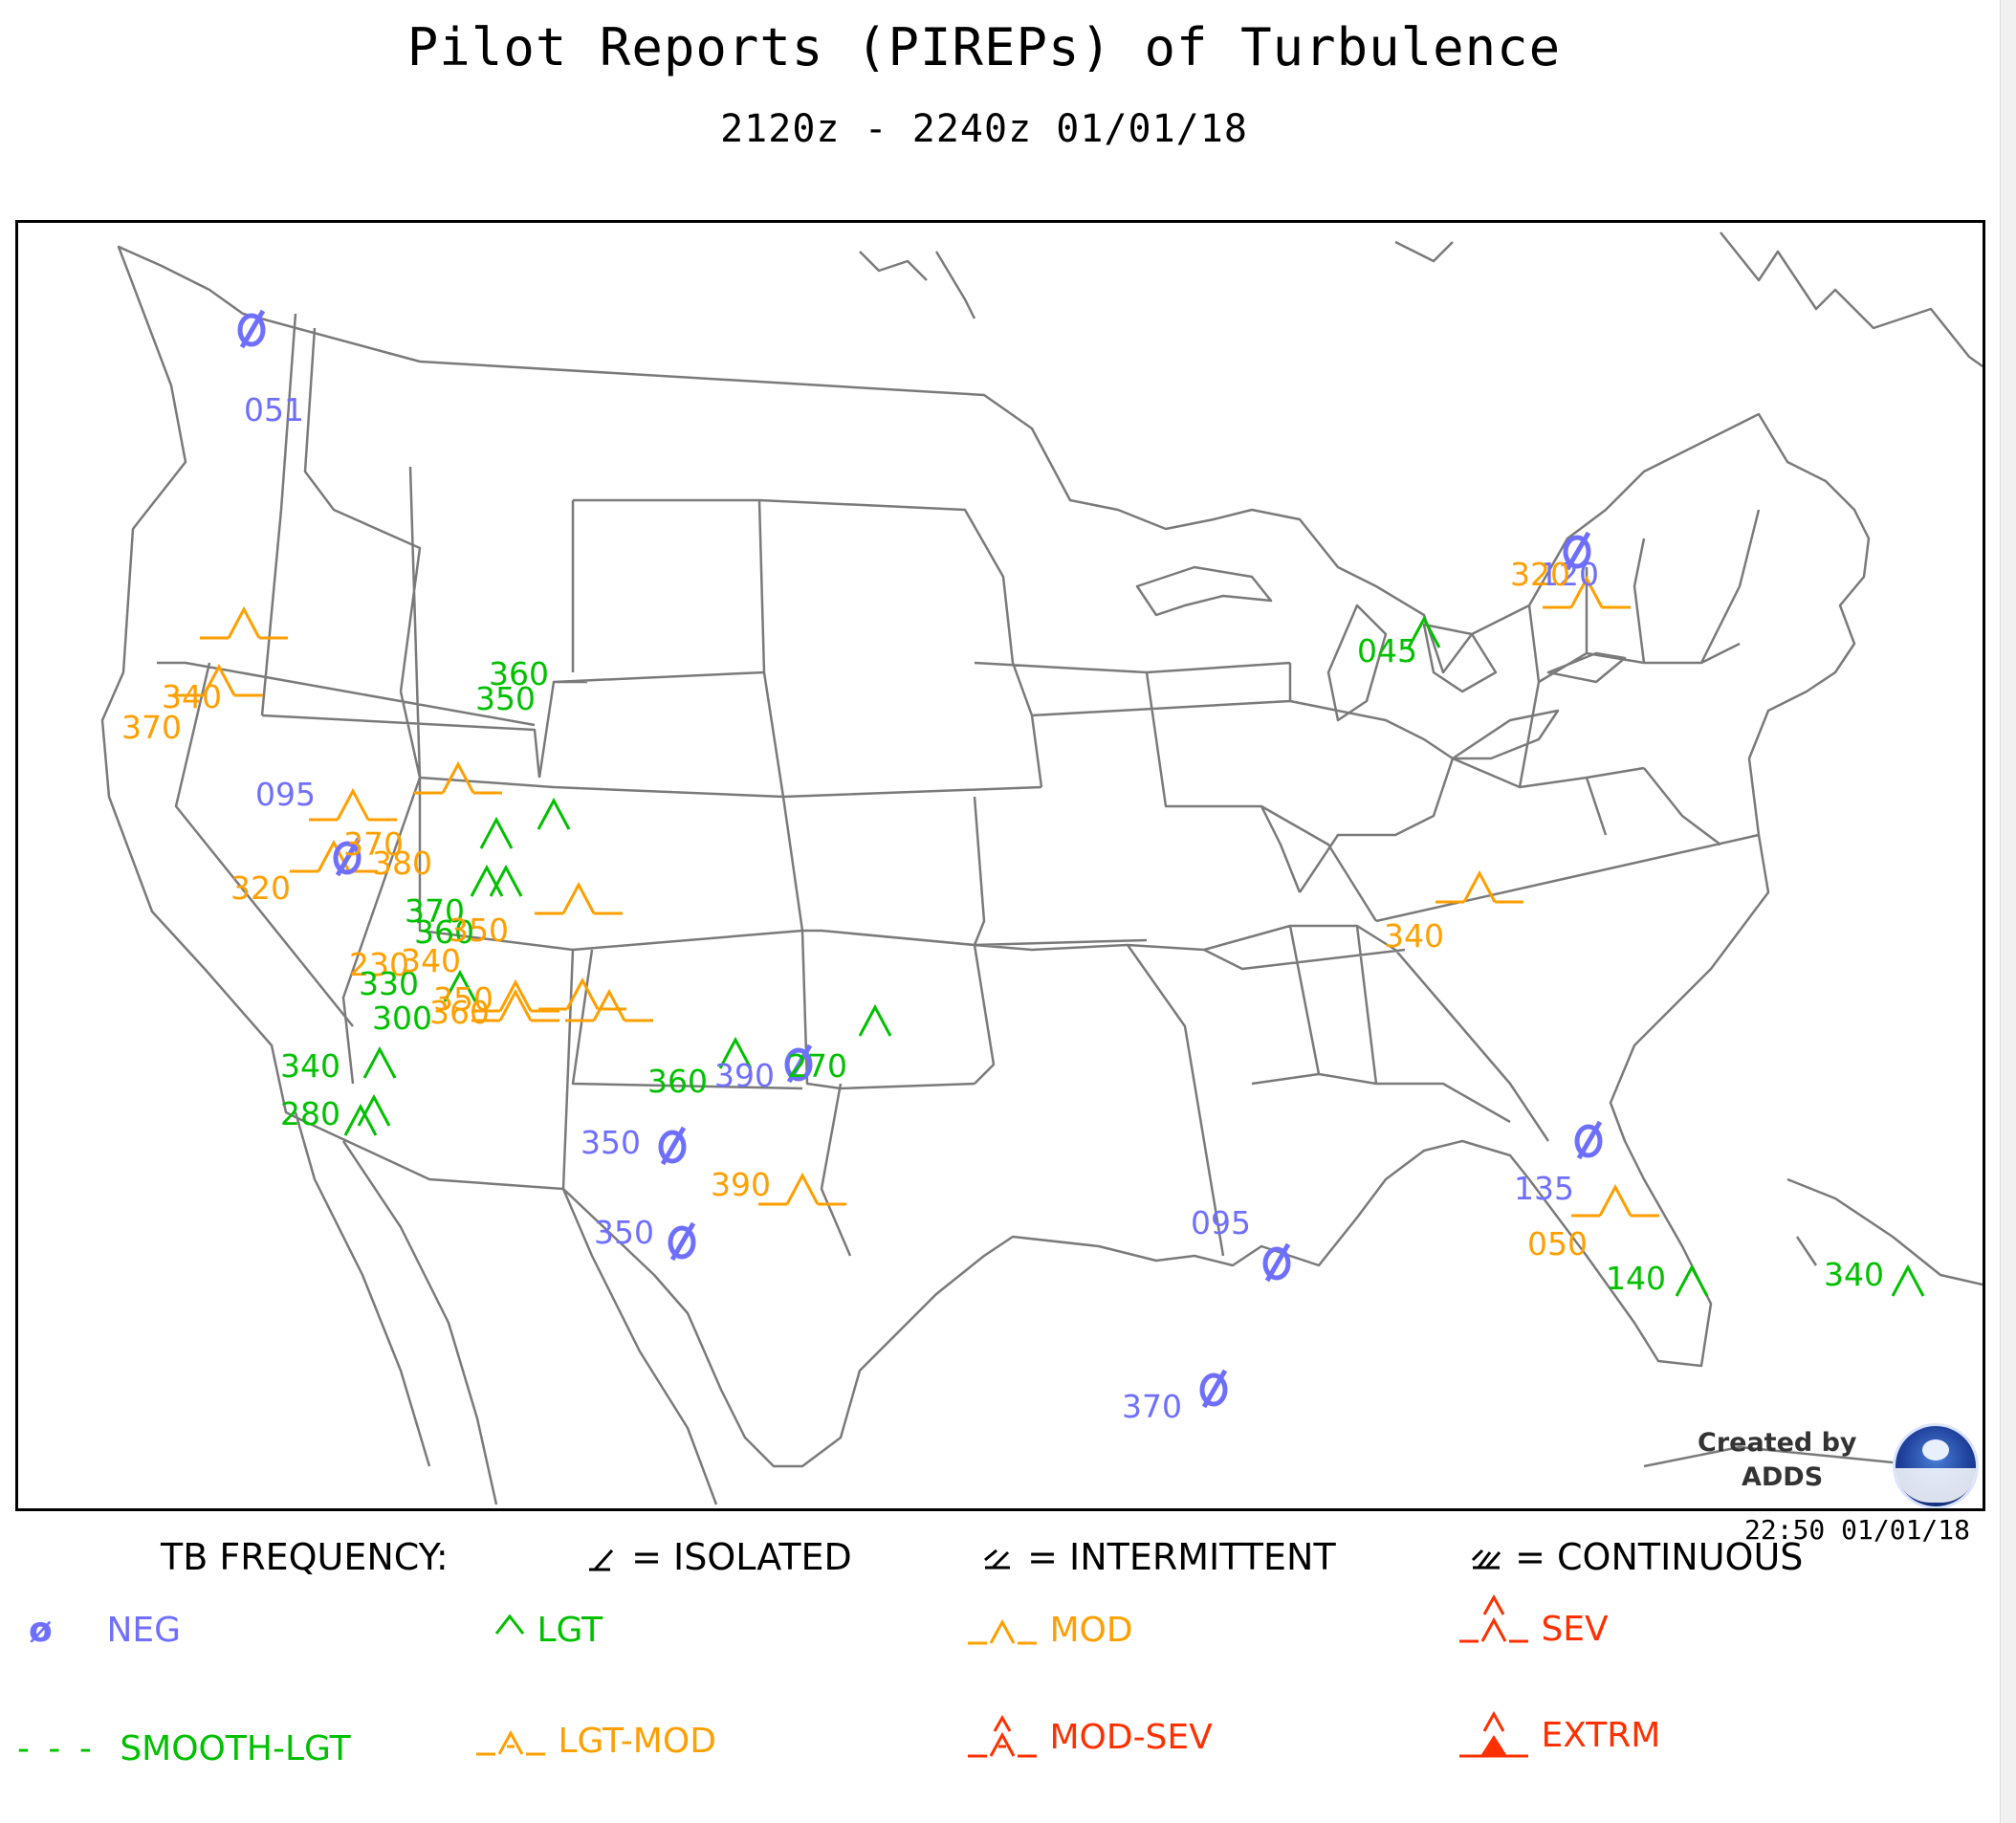 Image resolution: width=2016 pixels, height=1823 pixels. What do you see at coordinates (1002, 1631) in the screenshot?
I see `mod-icon` at bounding box center [1002, 1631].